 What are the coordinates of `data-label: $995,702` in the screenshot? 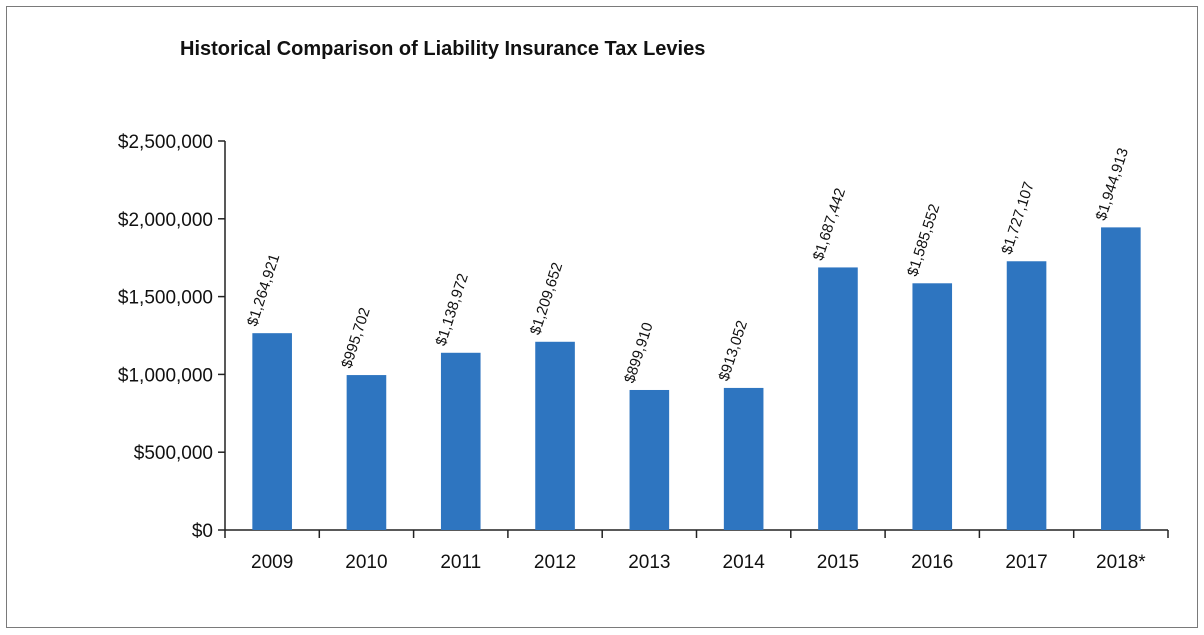 It's located at (356, 338).